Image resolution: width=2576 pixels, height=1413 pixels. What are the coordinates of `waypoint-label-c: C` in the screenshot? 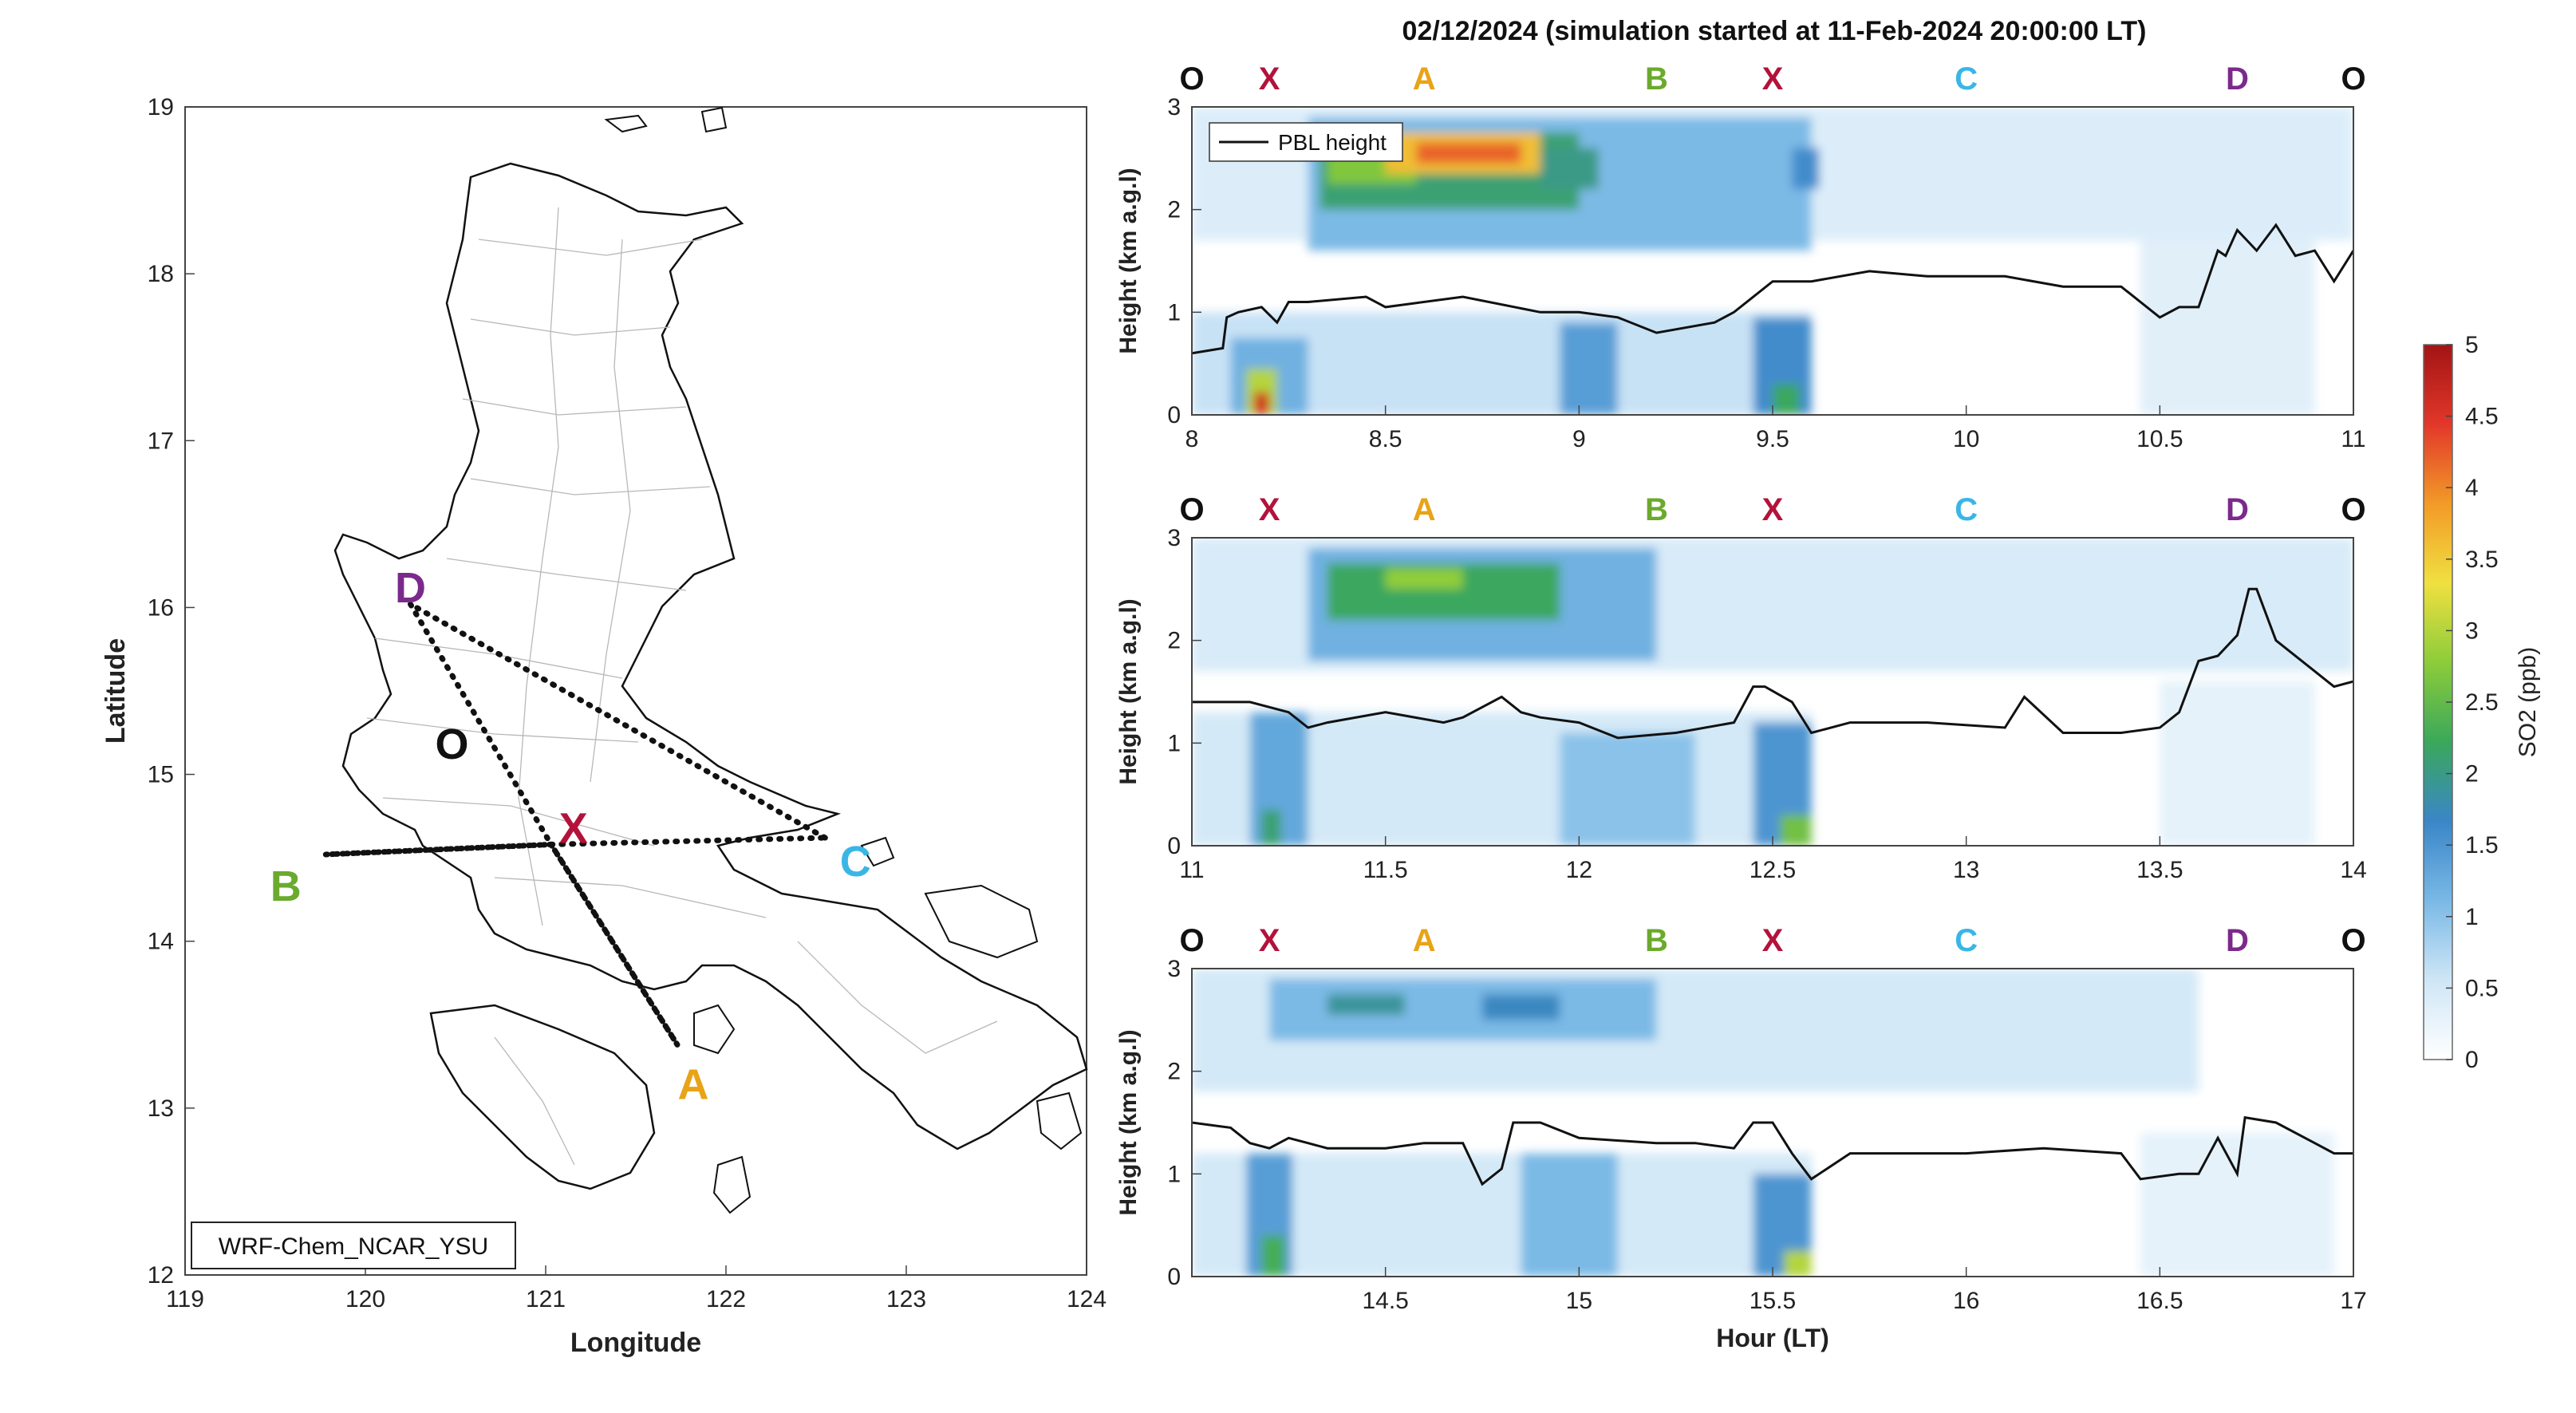 It's located at (1966, 79).